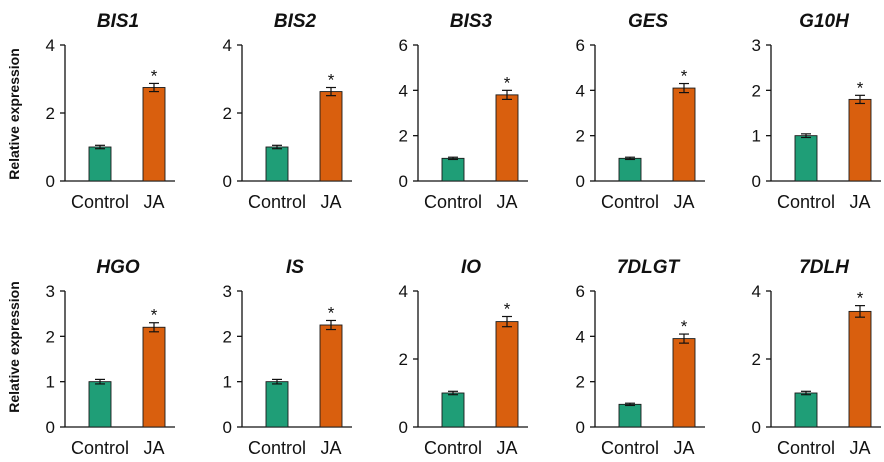  What do you see at coordinates (118, 267) in the screenshot?
I see `chart-title: HGO` at bounding box center [118, 267].